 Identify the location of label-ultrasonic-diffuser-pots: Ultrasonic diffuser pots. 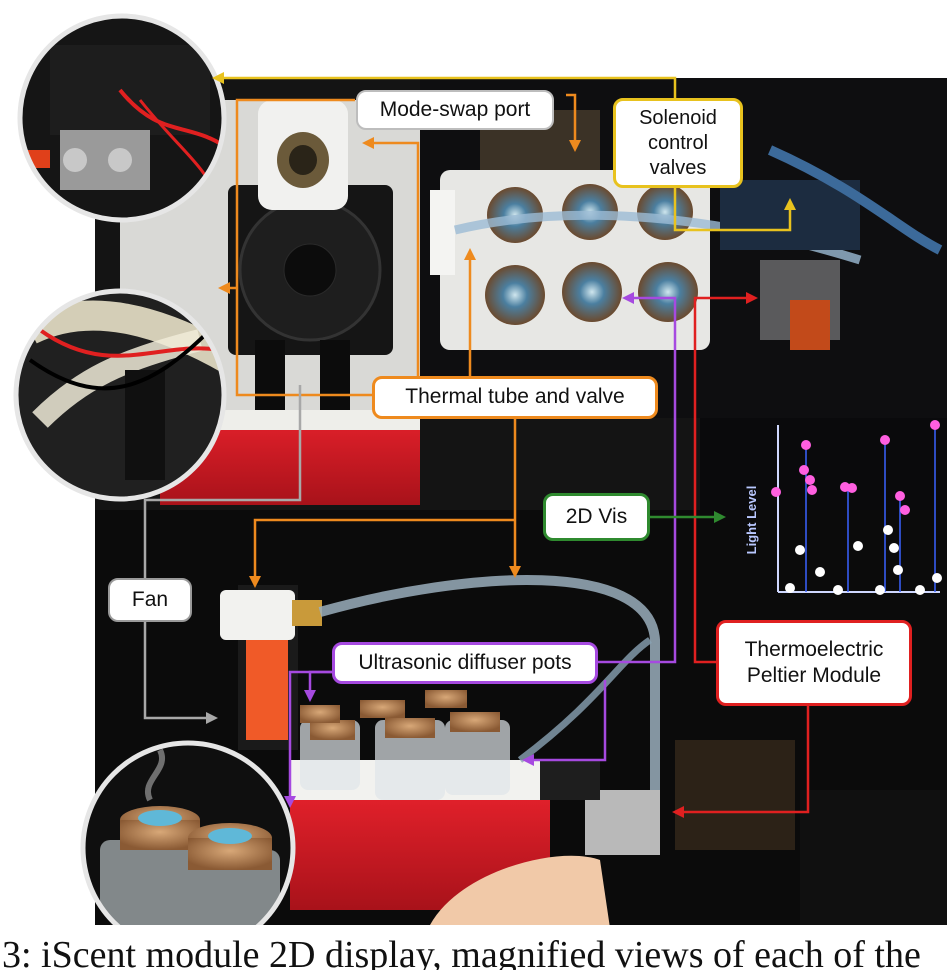
(465, 663).